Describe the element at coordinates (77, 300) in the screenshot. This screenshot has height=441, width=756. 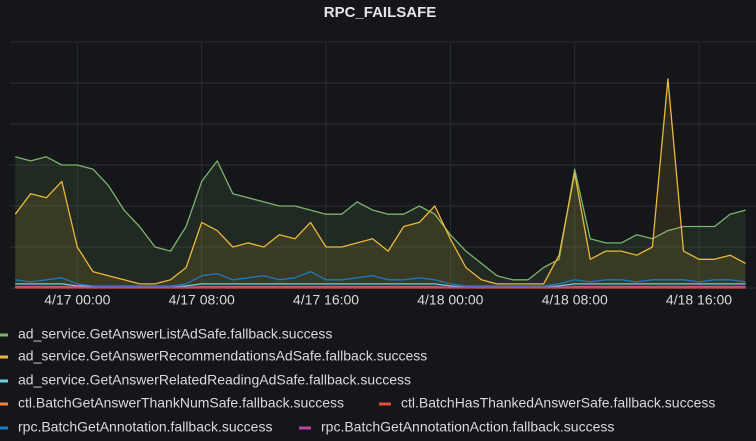
I see `x-tick-label: 4/17 00:00` at that location.